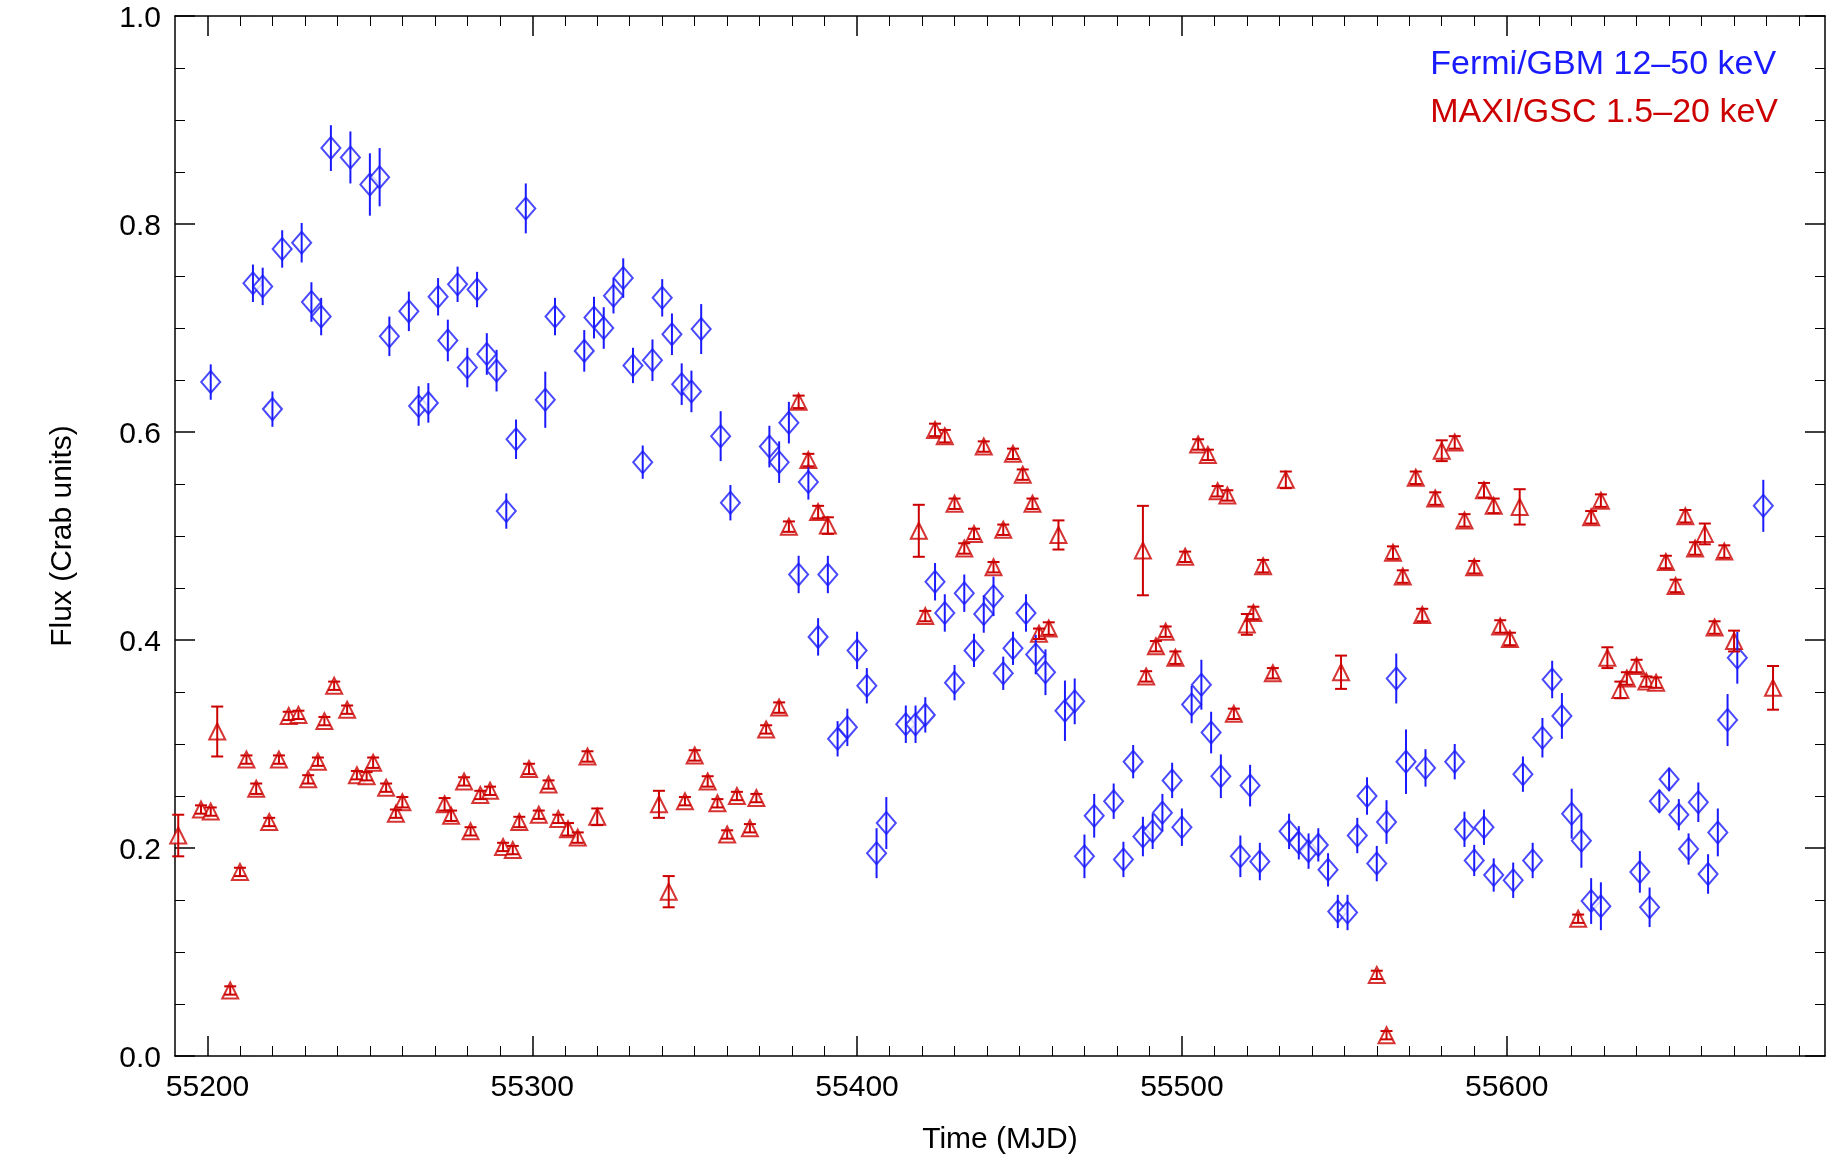 This screenshot has height=1171, width=1838. I want to click on y-tick-label: 1.0, so click(140, 16).